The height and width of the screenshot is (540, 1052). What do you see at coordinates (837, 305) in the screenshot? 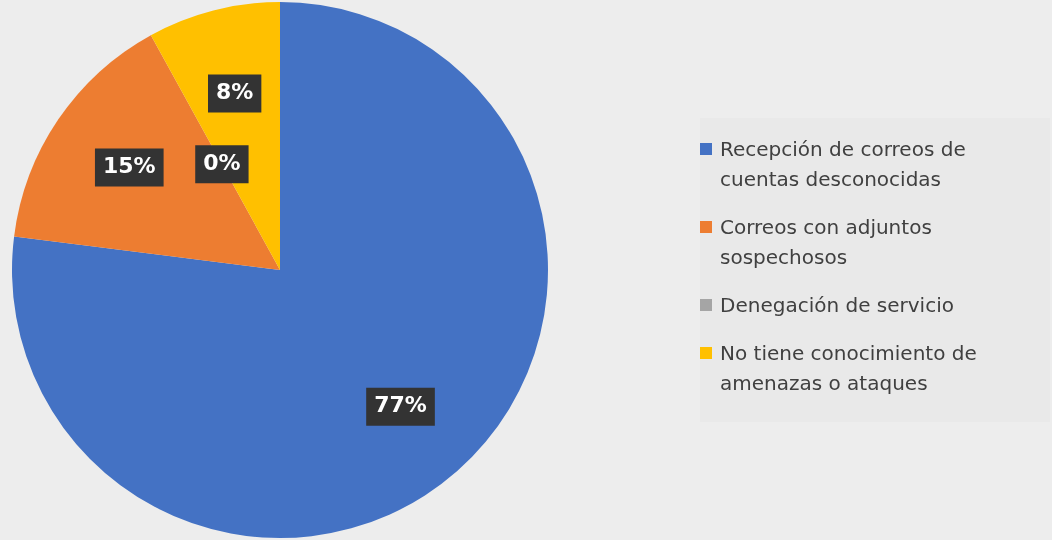
I see `legend-label: Denegación de servicio` at bounding box center [837, 305].